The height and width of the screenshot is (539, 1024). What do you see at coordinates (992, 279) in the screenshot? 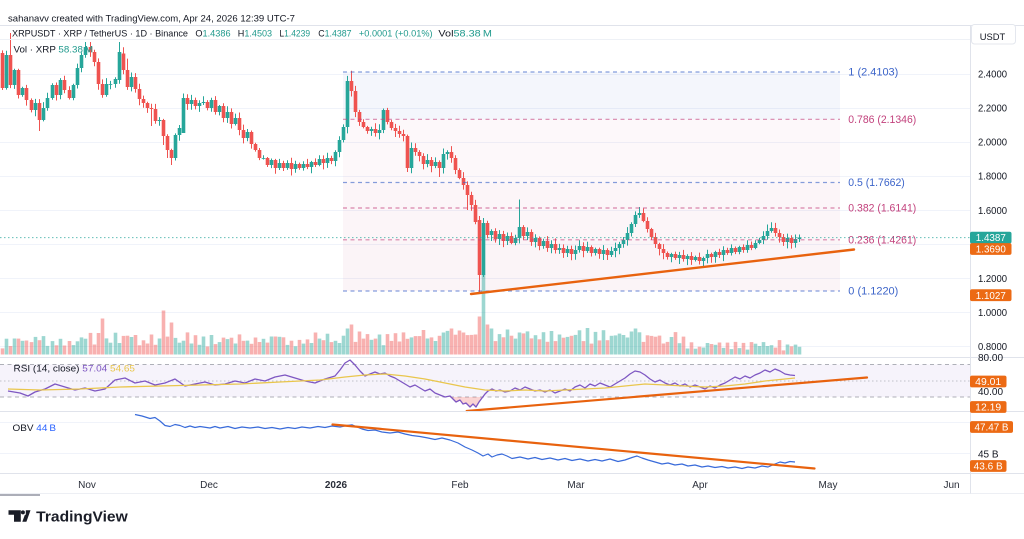
I see `svg-text: 1.2000` at bounding box center [992, 279].